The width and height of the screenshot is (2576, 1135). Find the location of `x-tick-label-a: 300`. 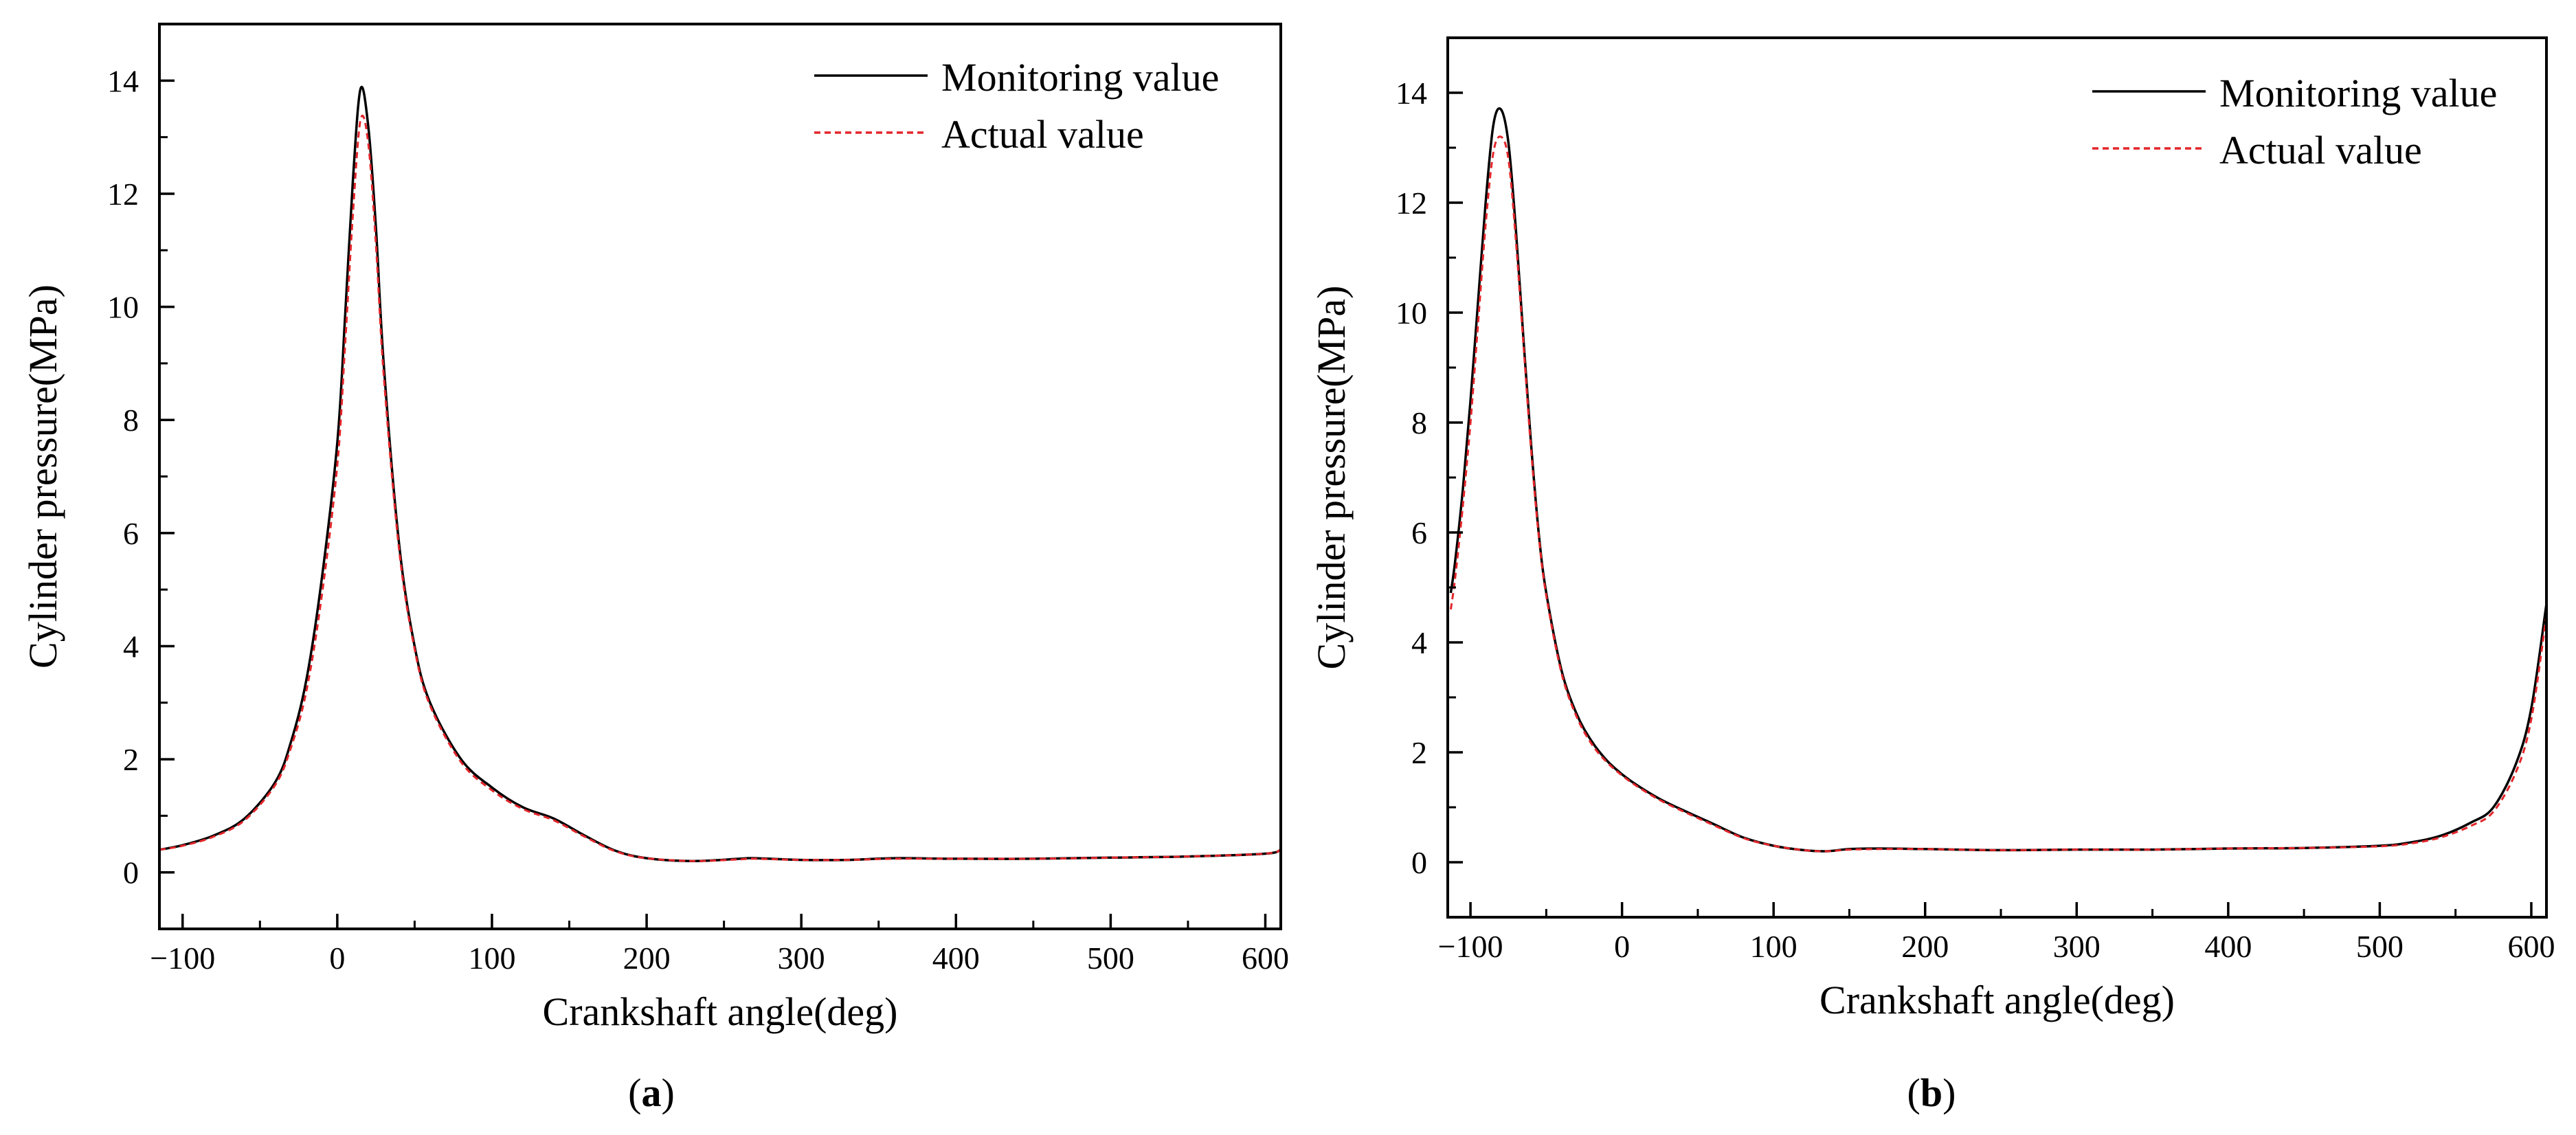

x-tick-label-a: 300 is located at coordinates (801, 958).